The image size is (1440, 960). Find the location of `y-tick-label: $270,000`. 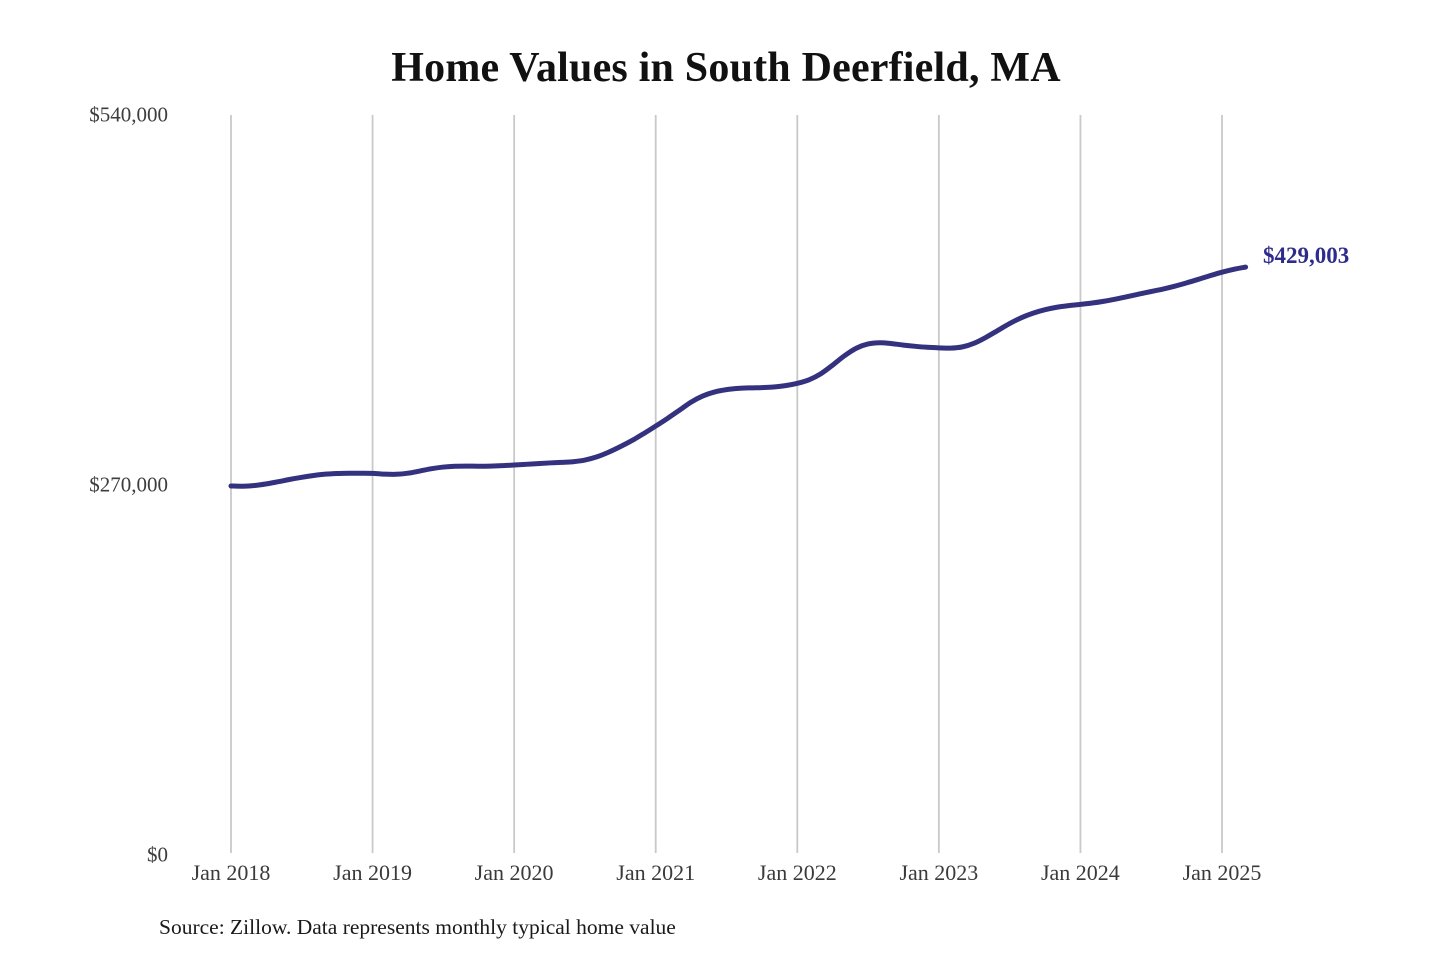

y-tick-label: $270,000 is located at coordinates (128, 484).